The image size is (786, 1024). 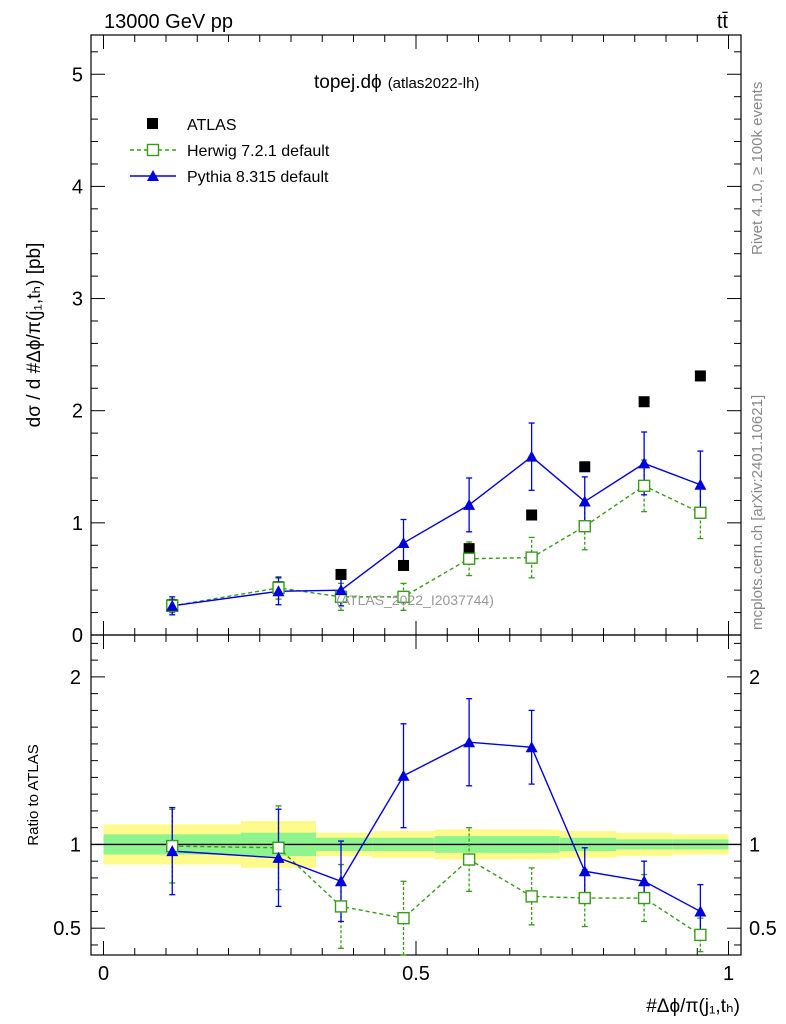 What do you see at coordinates (396, 82) in the screenshot?
I see `plot-title: topej.dϕ (atlas2022-lh)` at bounding box center [396, 82].